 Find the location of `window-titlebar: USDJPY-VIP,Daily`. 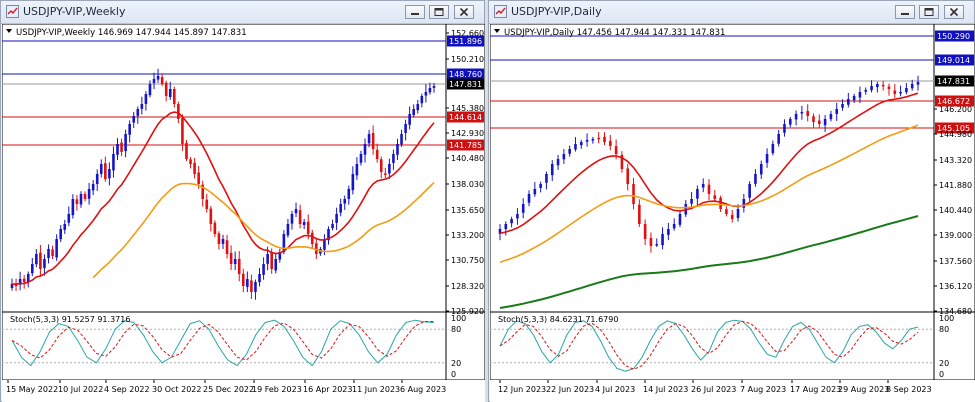

window-titlebar: USDJPY-VIP,Daily is located at coordinates (731, 12).